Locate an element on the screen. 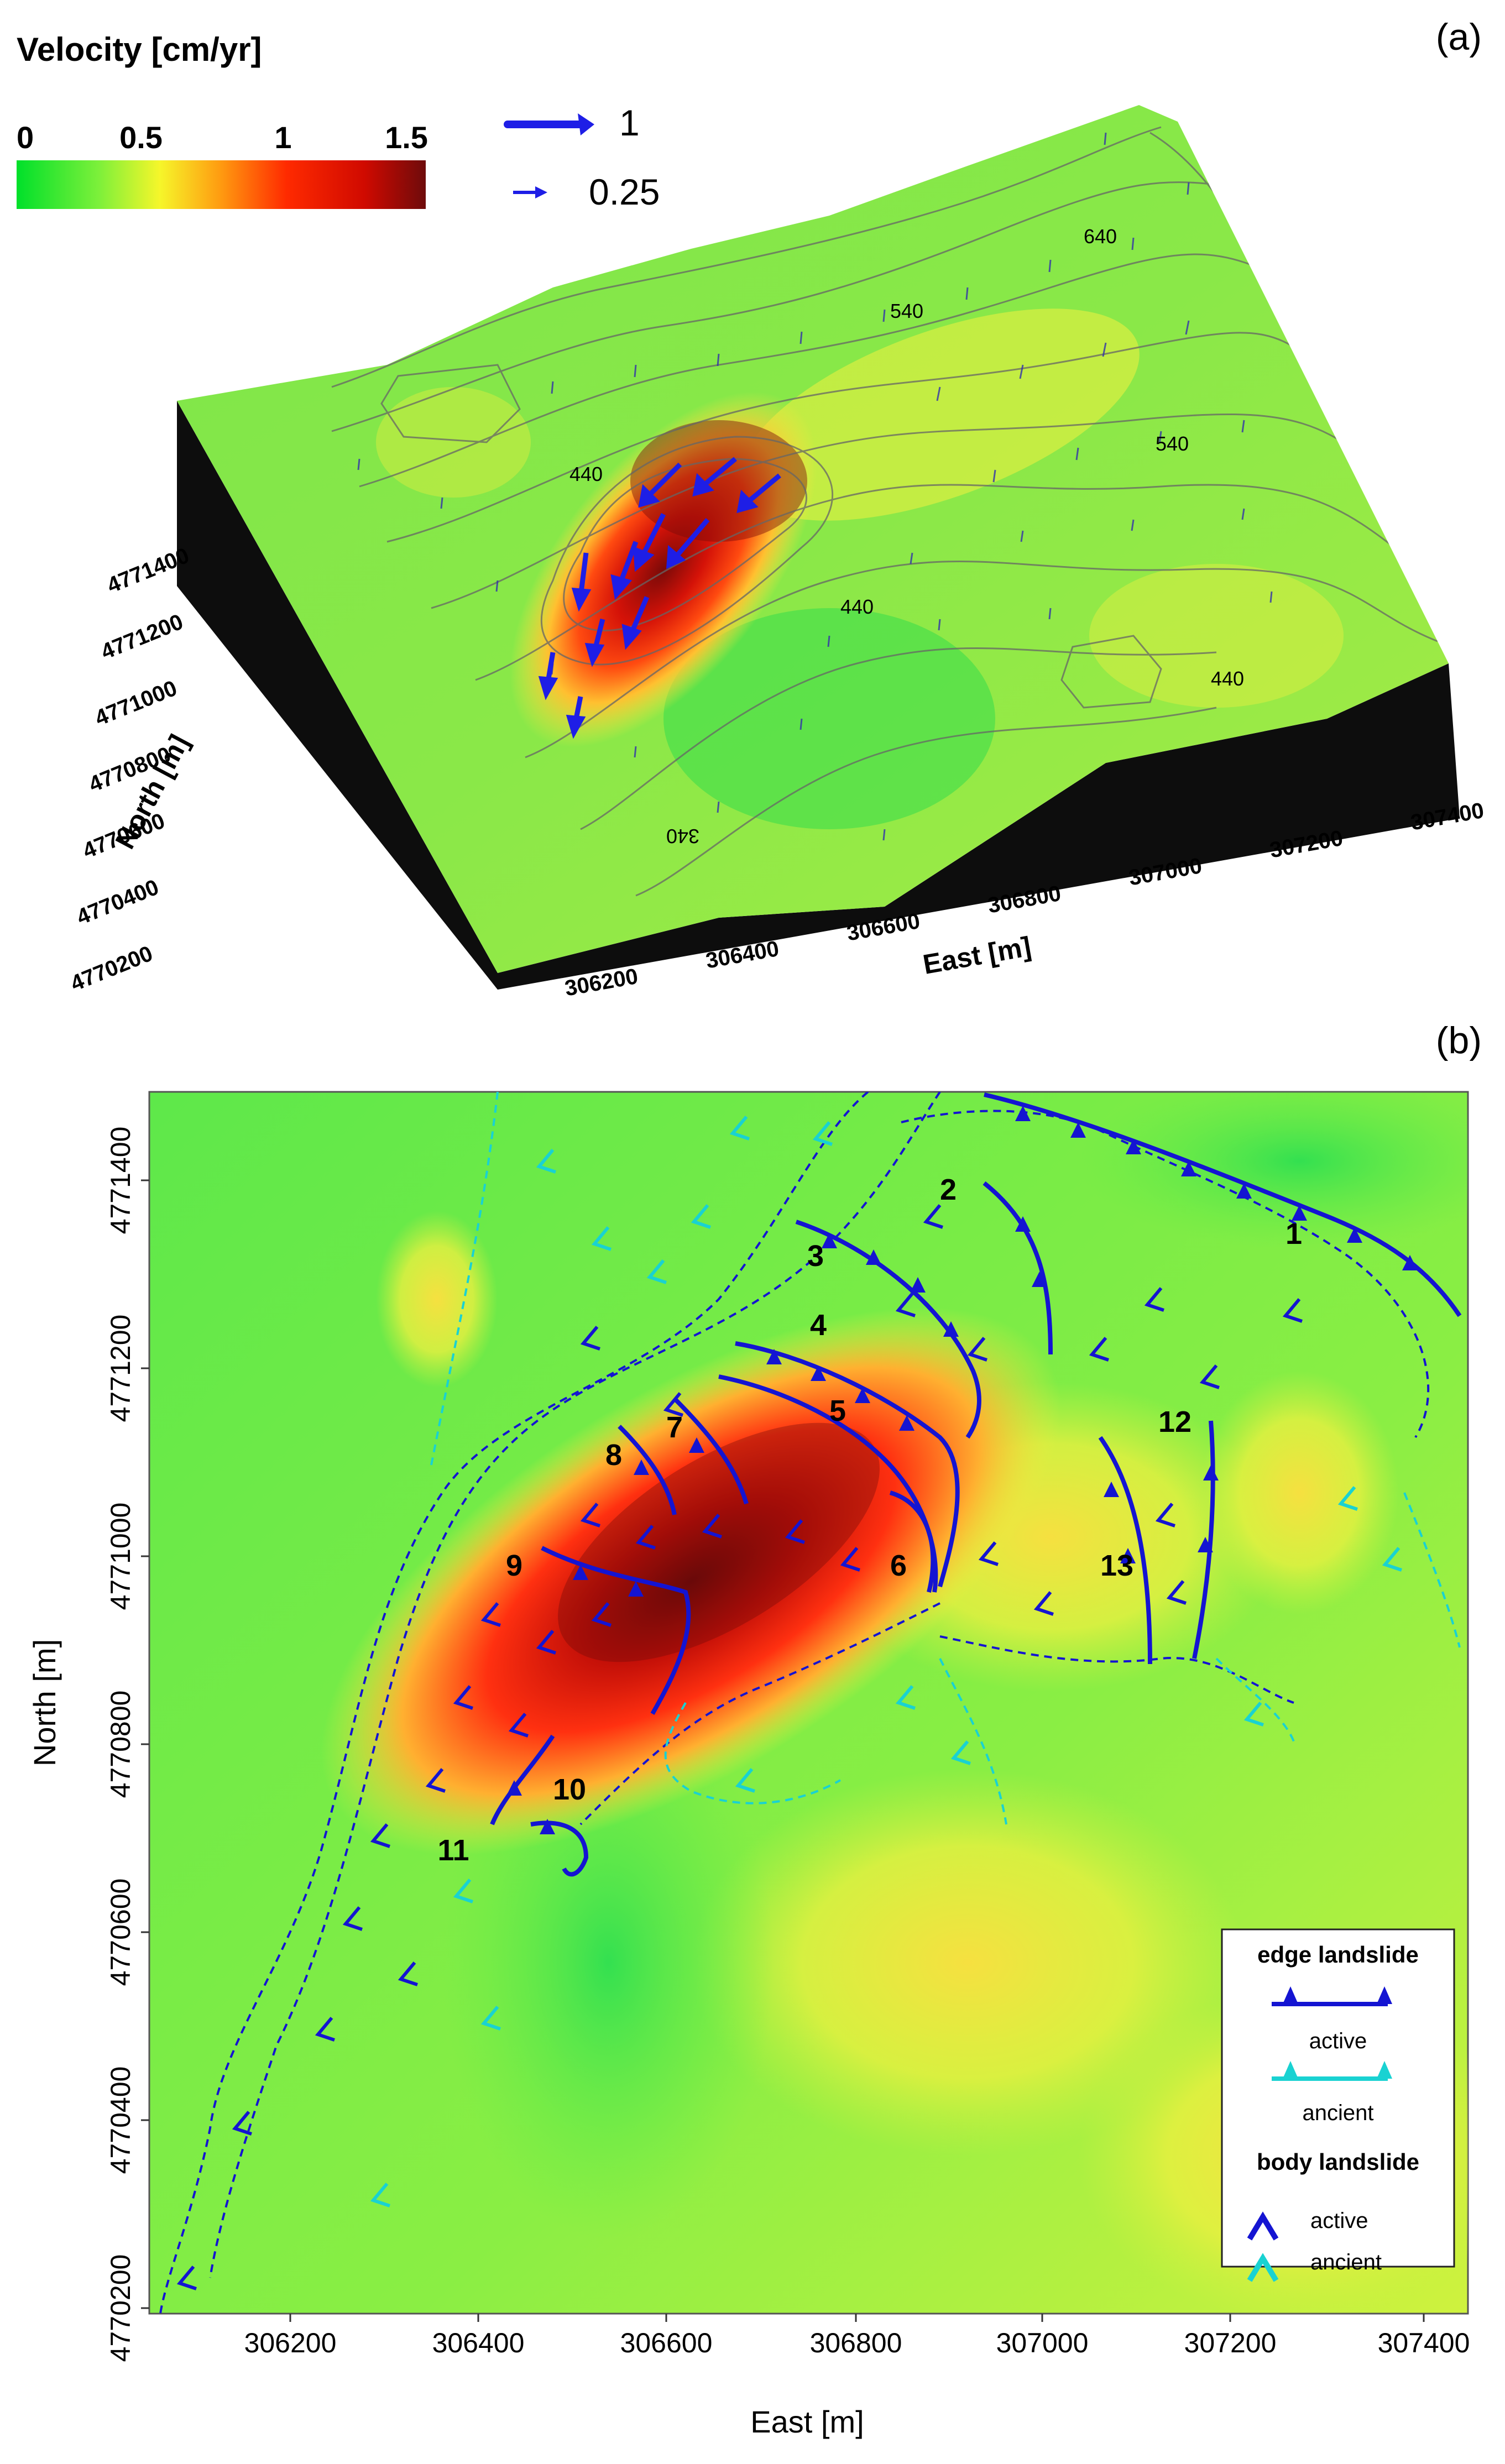 Image resolution: width=1505 pixels, height=2464 pixels. y-tick-label: 4770600 is located at coordinates (120, 1932).